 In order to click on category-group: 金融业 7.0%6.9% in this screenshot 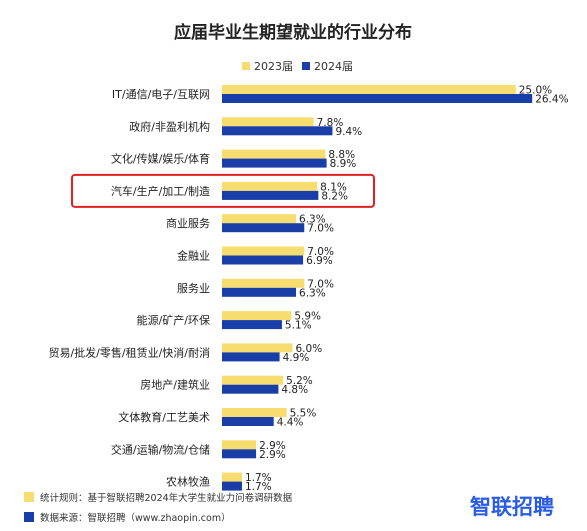, I will do `click(255, 256)`.